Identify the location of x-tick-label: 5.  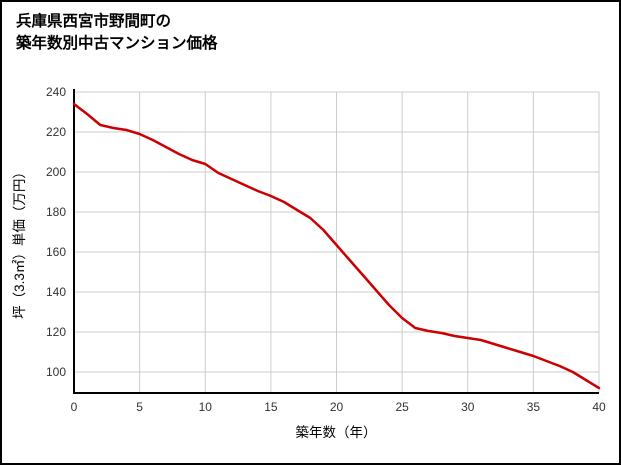
(139, 407).